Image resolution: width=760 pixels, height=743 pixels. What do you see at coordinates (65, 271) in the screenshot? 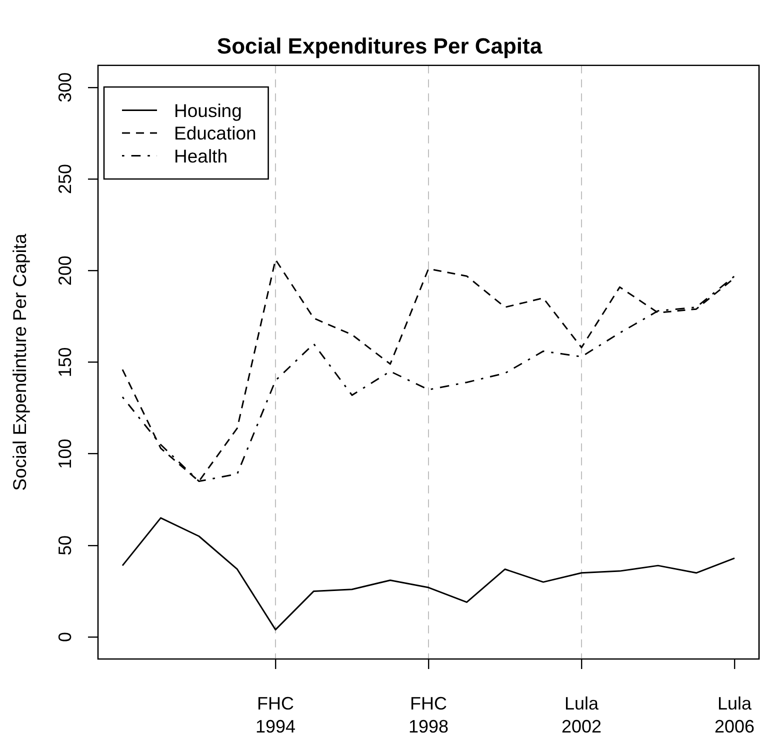
I see `y-tick-label: 200` at bounding box center [65, 271].